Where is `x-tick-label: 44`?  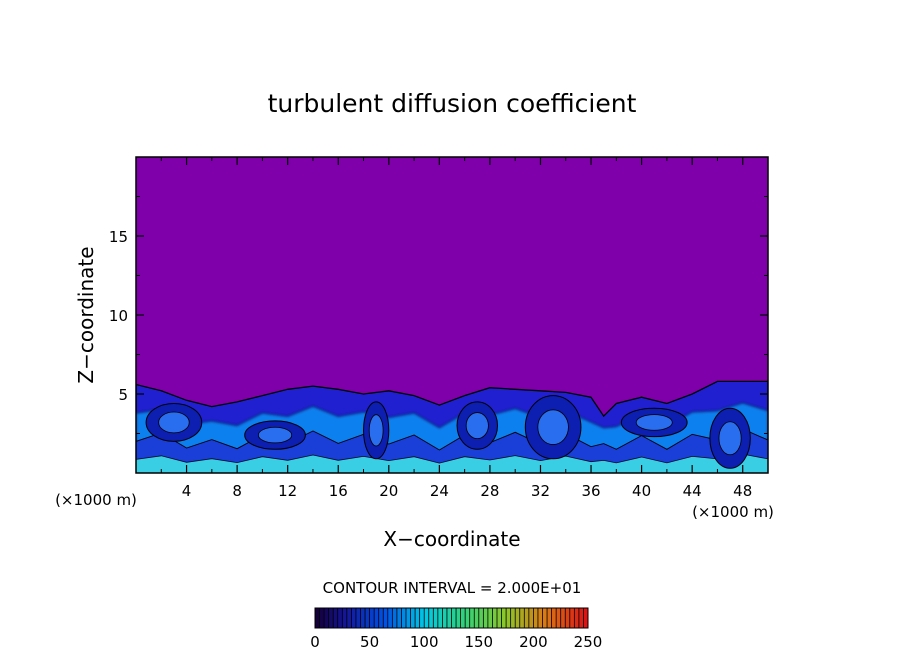 x-tick-label: 44 is located at coordinates (692, 491).